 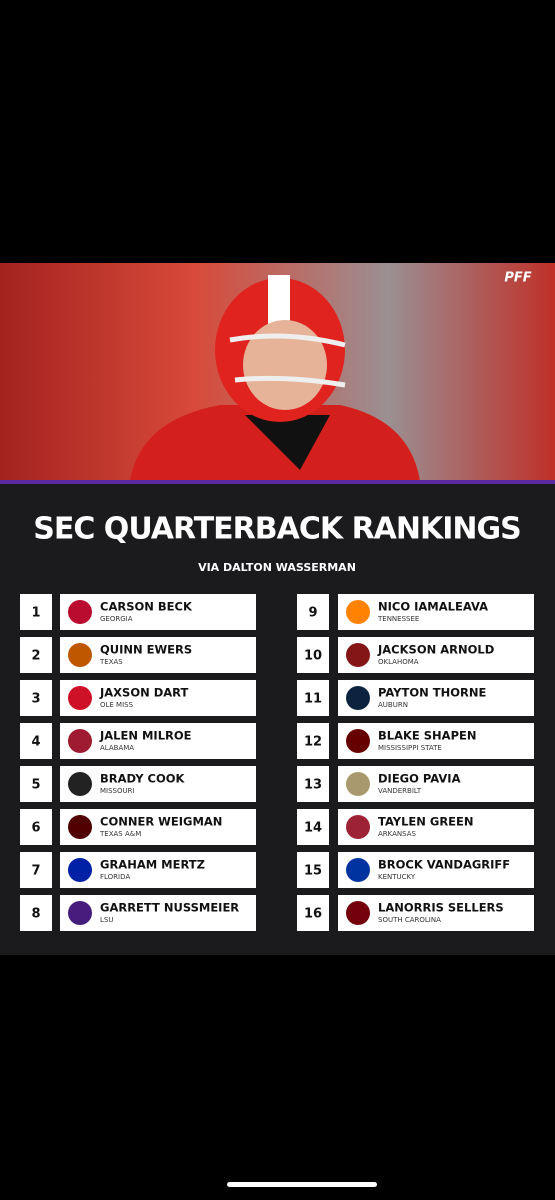 I want to click on school: MISSISSIPPI STATE, so click(x=410, y=748).